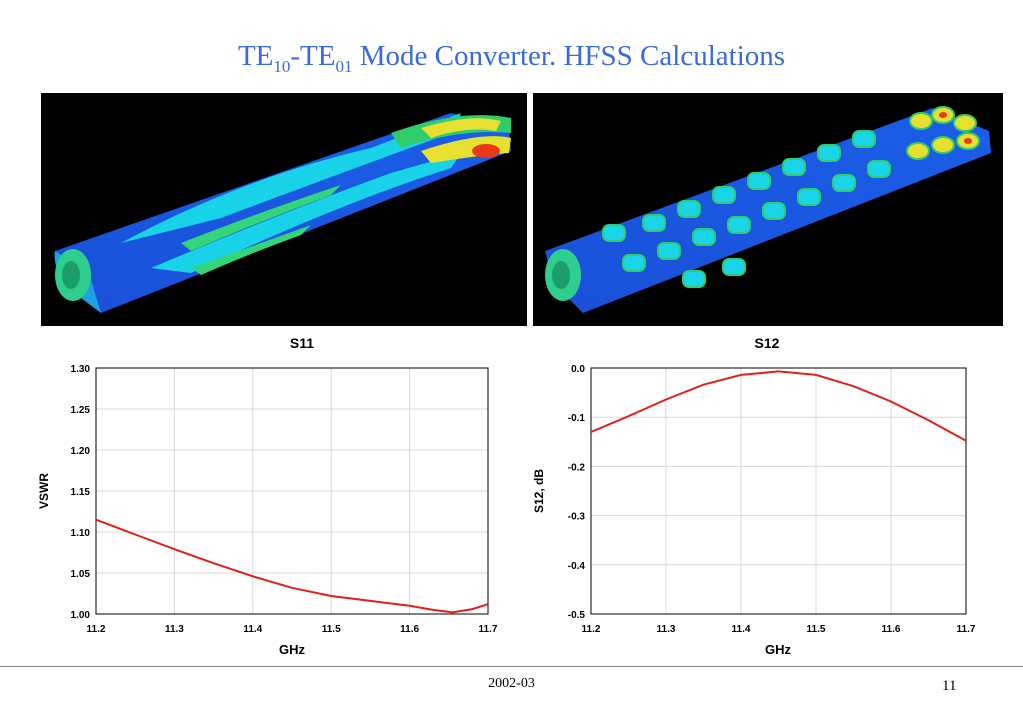  Describe the element at coordinates (511, 666) in the screenshot. I see `footer-divider` at that location.